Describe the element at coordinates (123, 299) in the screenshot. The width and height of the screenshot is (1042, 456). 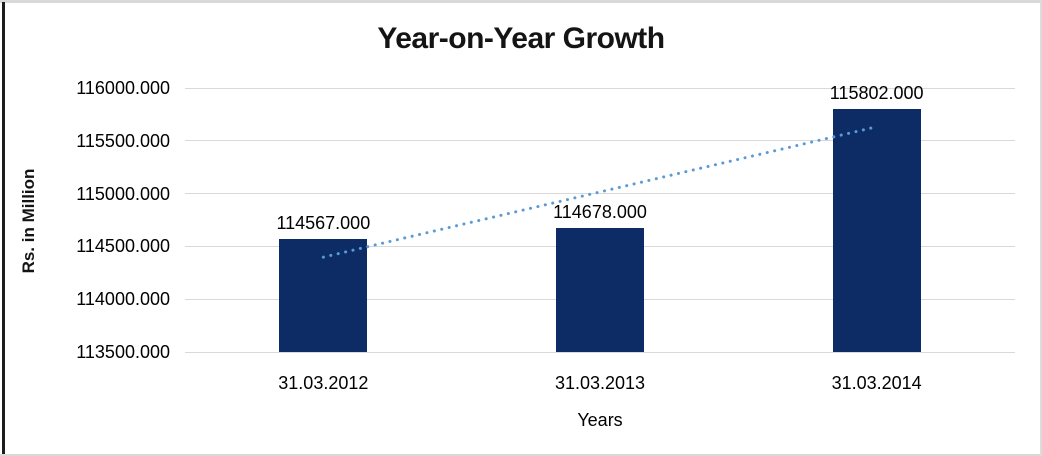
I see `y-axis-tick-label: 114000.000` at that location.